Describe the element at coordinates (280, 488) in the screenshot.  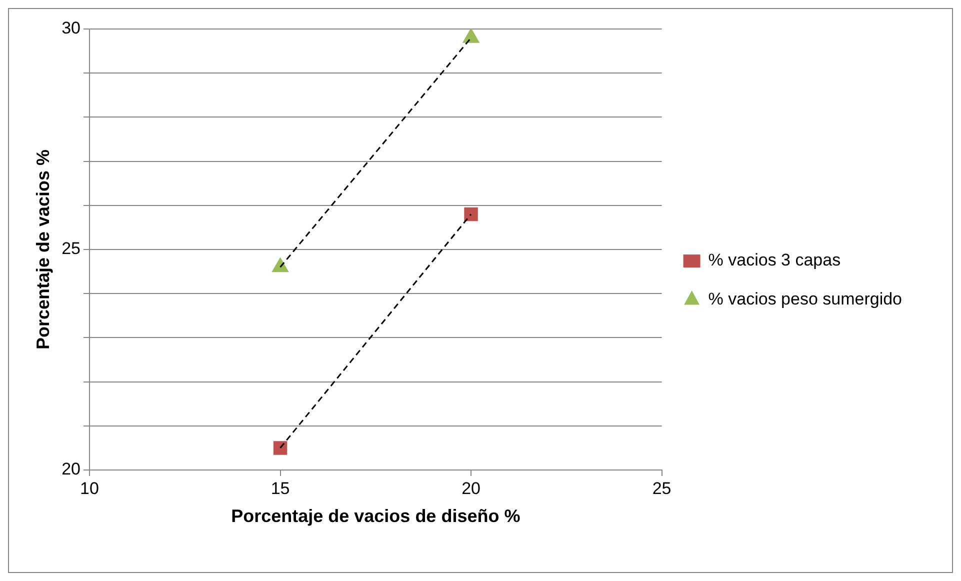
I see `x-tick-label: 15` at that location.